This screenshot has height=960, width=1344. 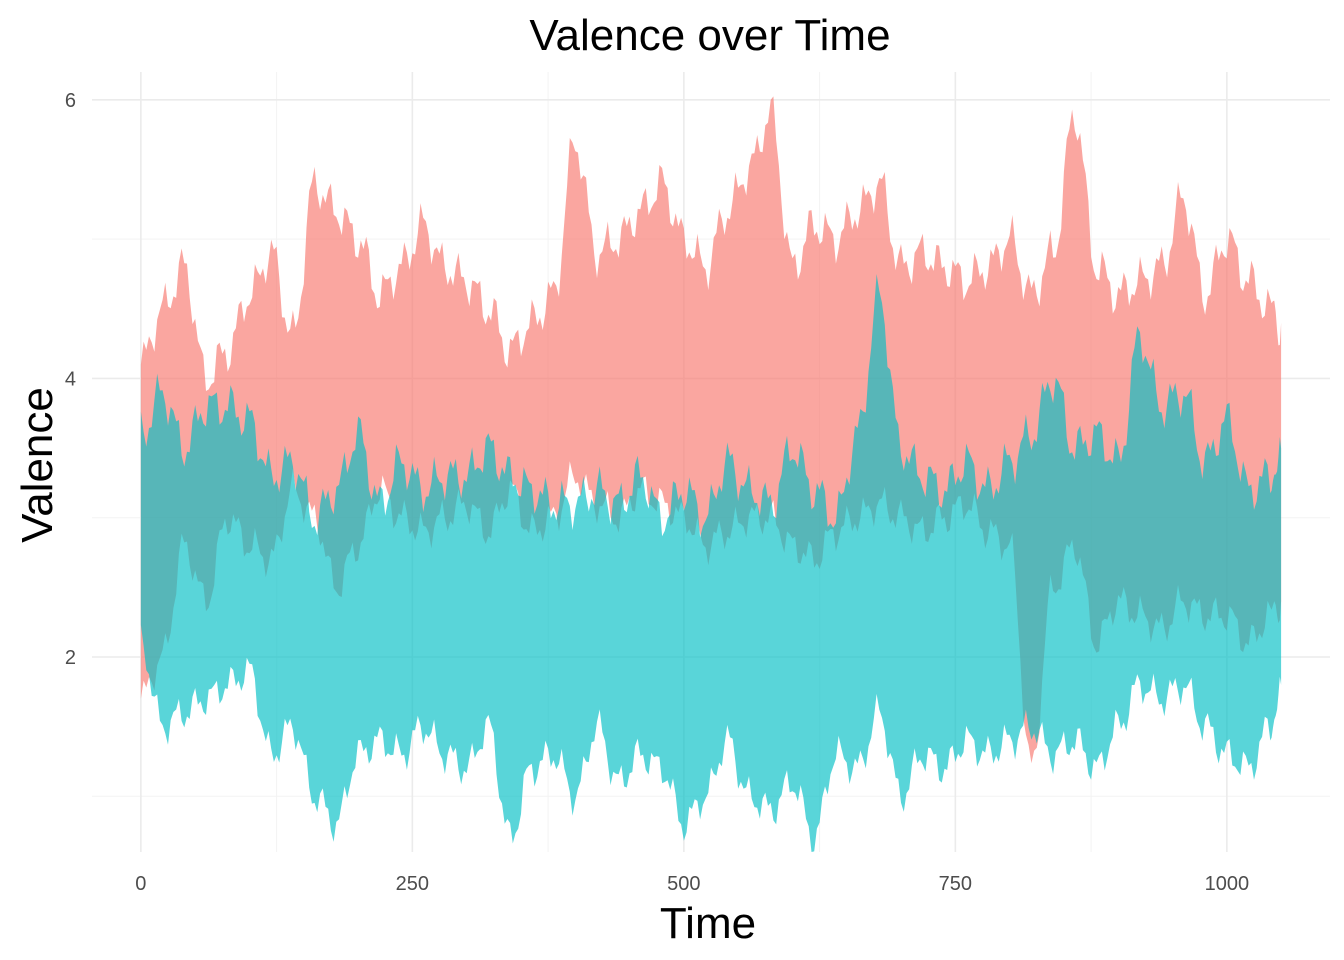 I want to click on x-tick-label: 500, so click(x=683, y=884).